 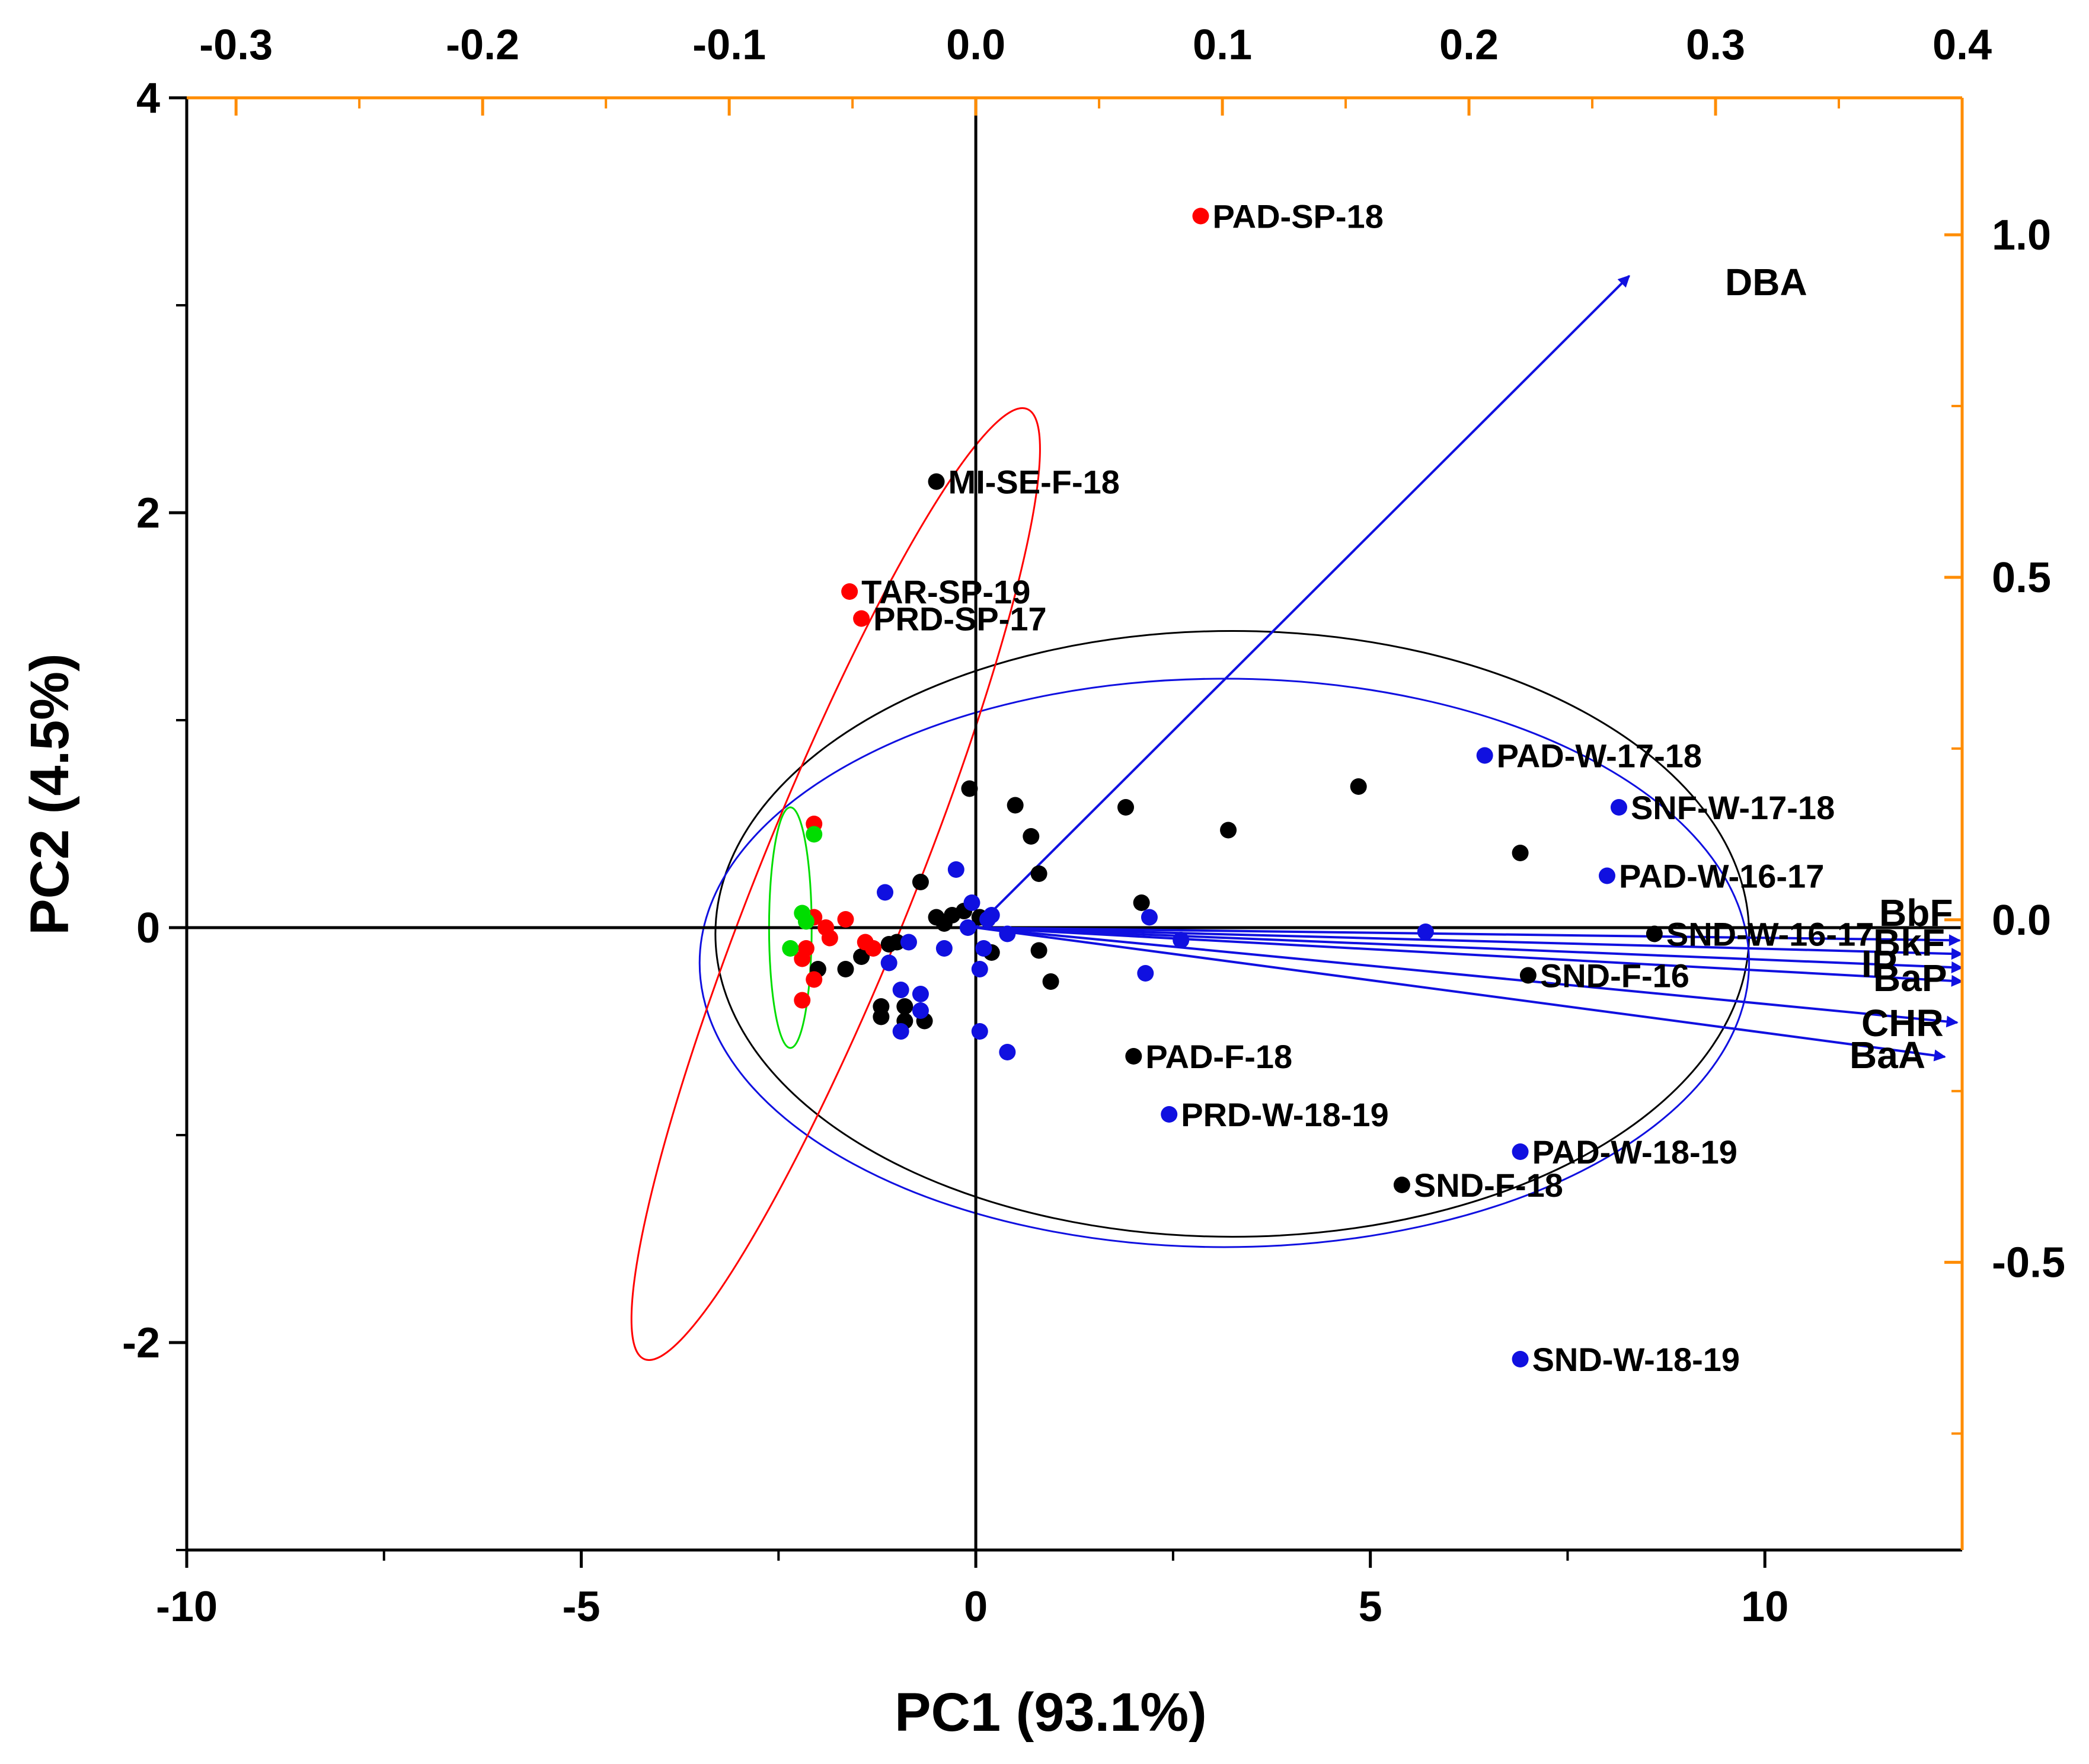 I want to click on x-tick-label: -10, so click(x=187, y=1607).